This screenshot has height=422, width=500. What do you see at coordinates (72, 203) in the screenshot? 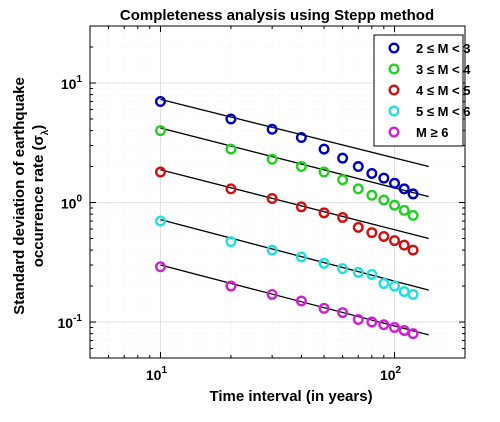
I see `y-tick-label: 10⁰` at bounding box center [72, 203].